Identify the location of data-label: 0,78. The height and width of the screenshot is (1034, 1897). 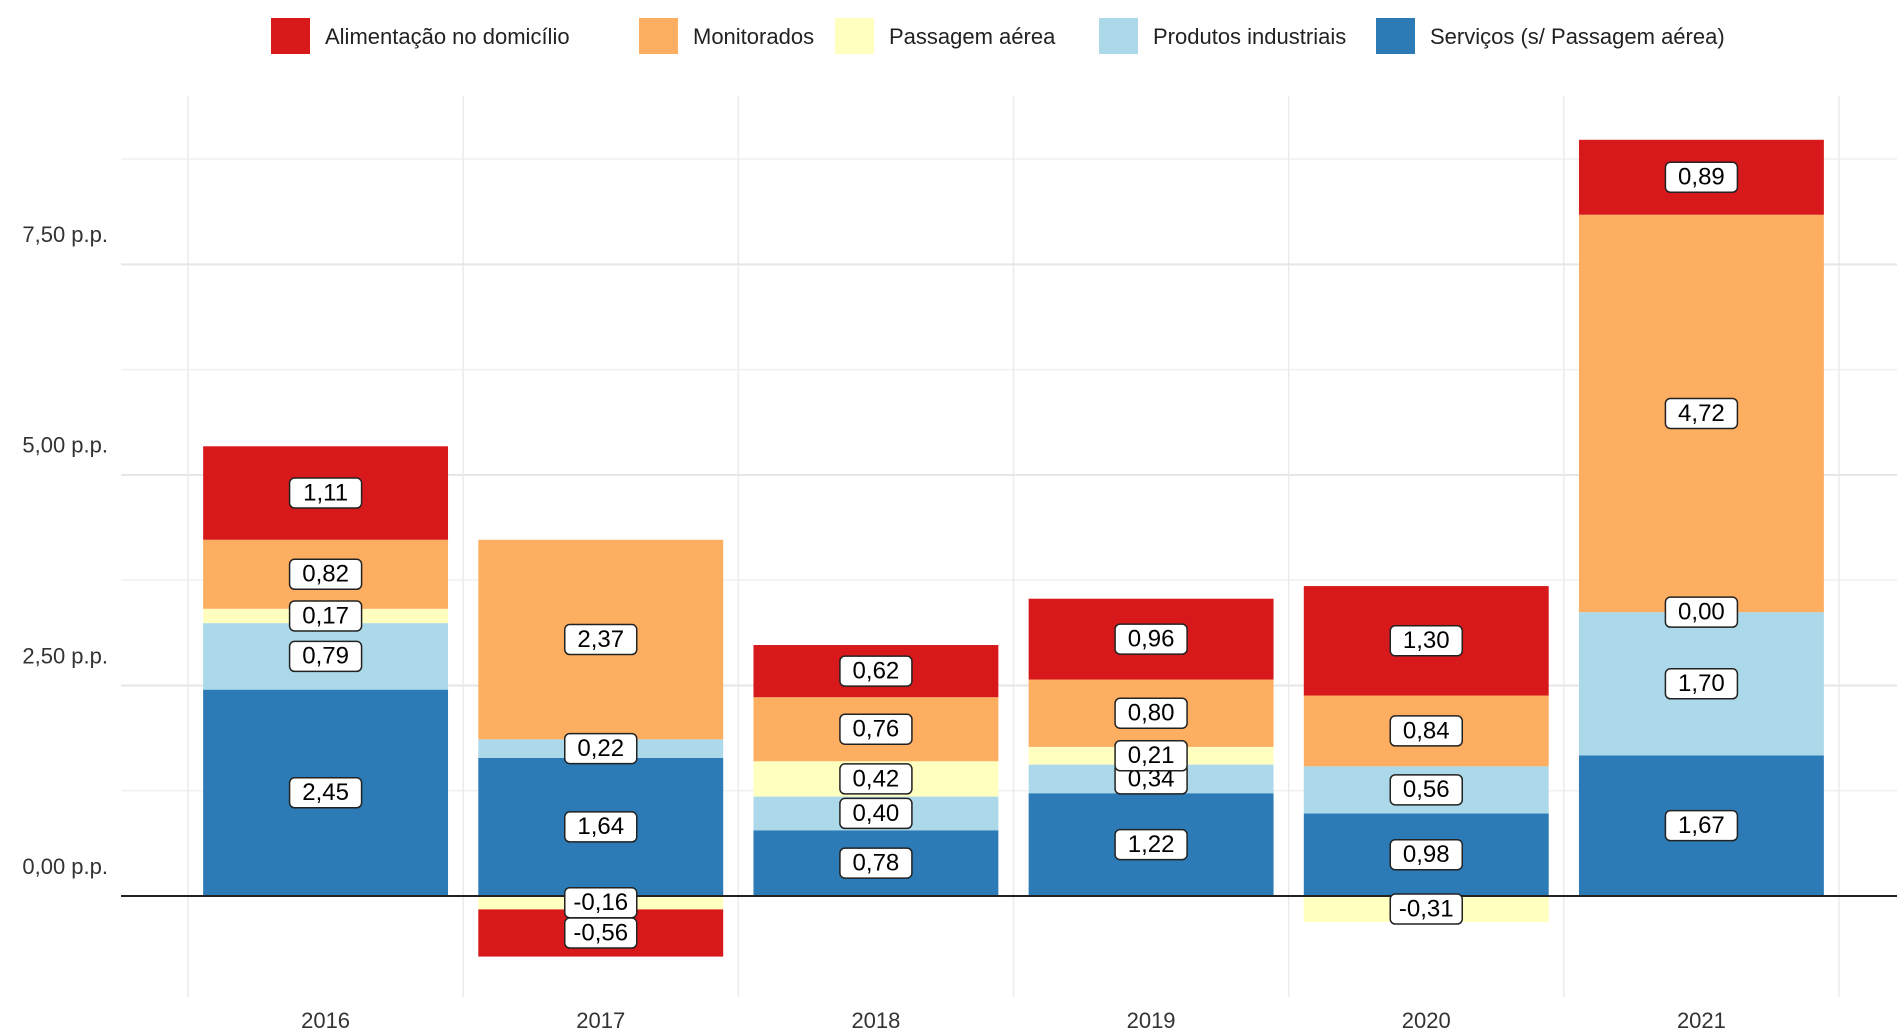
(876, 862).